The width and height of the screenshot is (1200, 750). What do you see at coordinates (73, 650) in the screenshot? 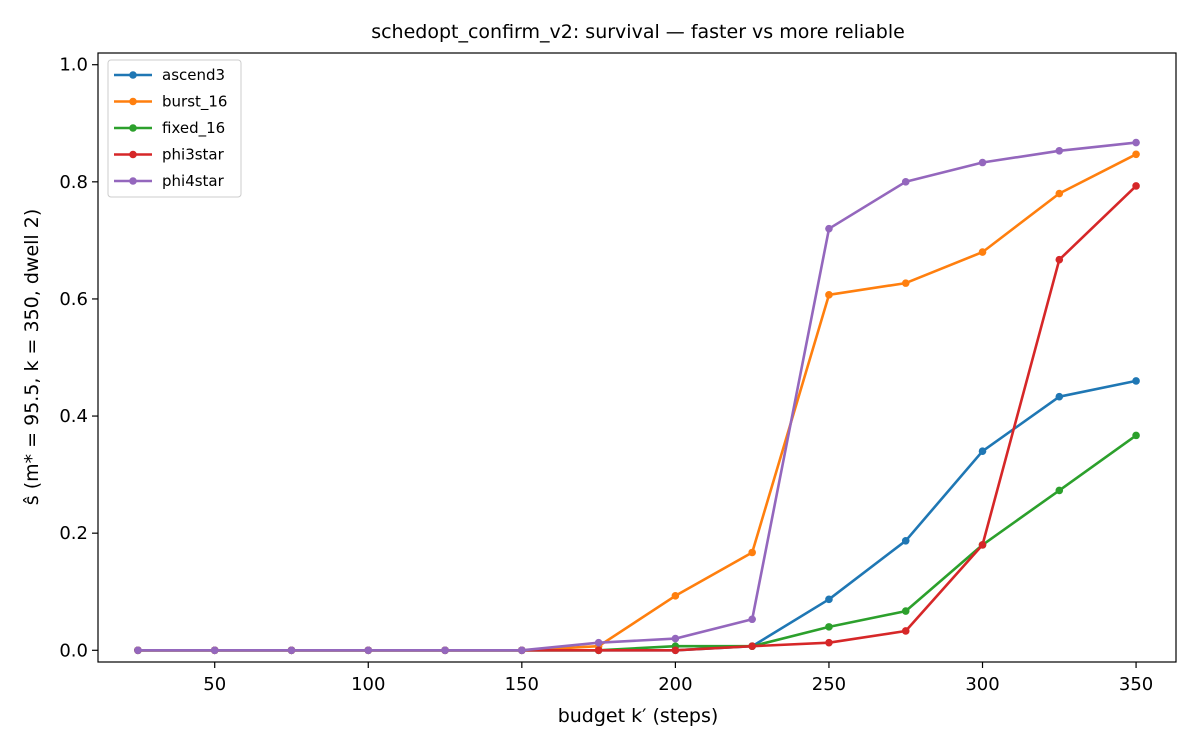
I see `y-tick-label: 0.0` at bounding box center [73, 650].